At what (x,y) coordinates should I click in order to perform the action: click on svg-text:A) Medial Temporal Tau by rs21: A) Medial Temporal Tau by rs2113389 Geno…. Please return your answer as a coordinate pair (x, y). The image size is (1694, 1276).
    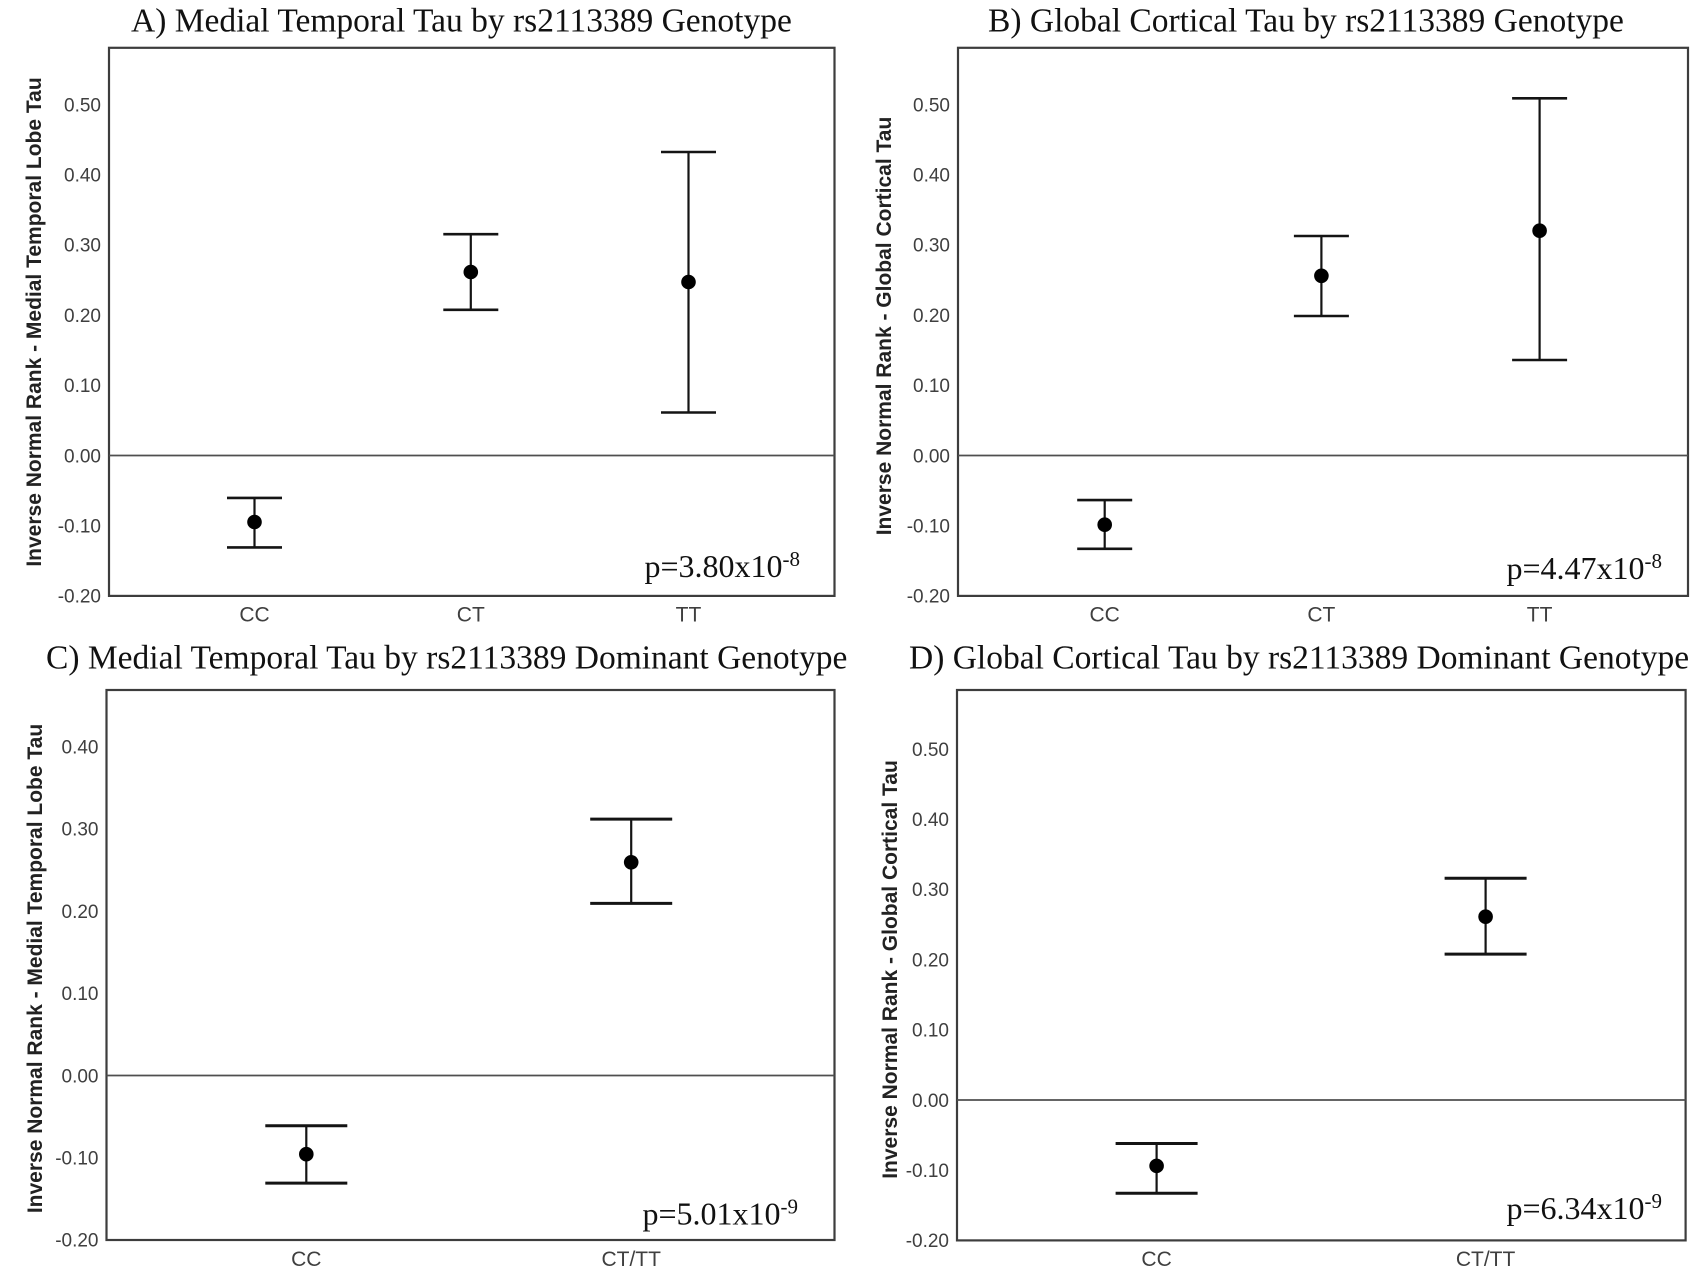
    Looking at the image, I should click on (461, 21).